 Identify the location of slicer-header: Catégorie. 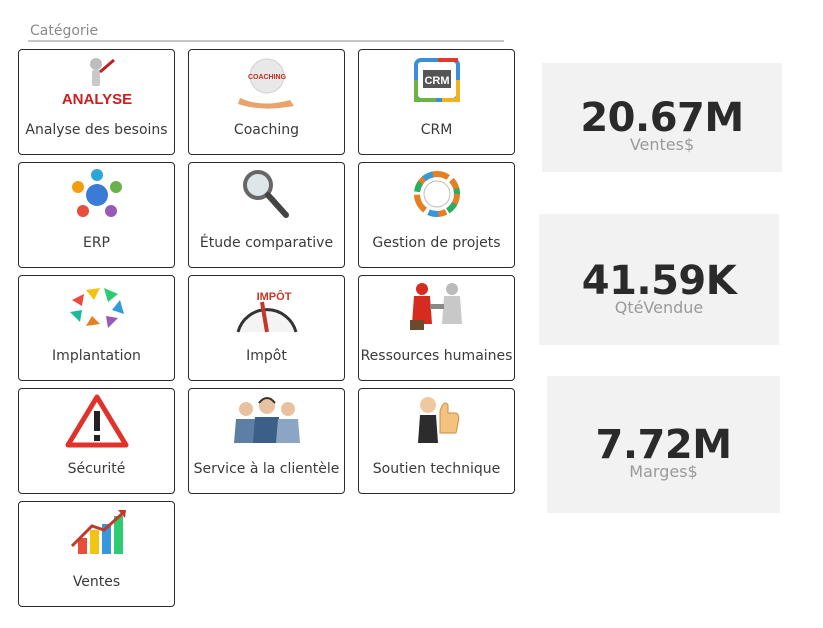
(266, 32).